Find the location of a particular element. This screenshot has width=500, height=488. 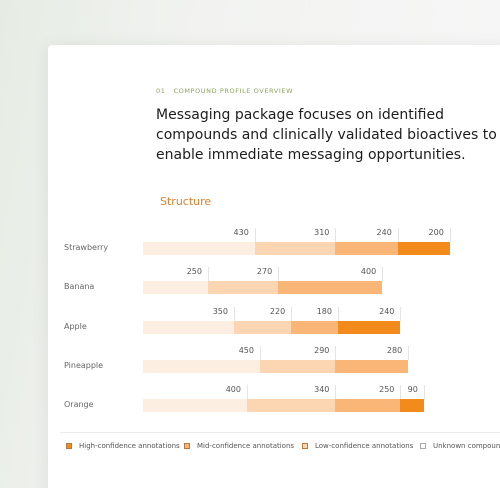

legend-item: Mid-confidence annotations is located at coordinates (239, 446).